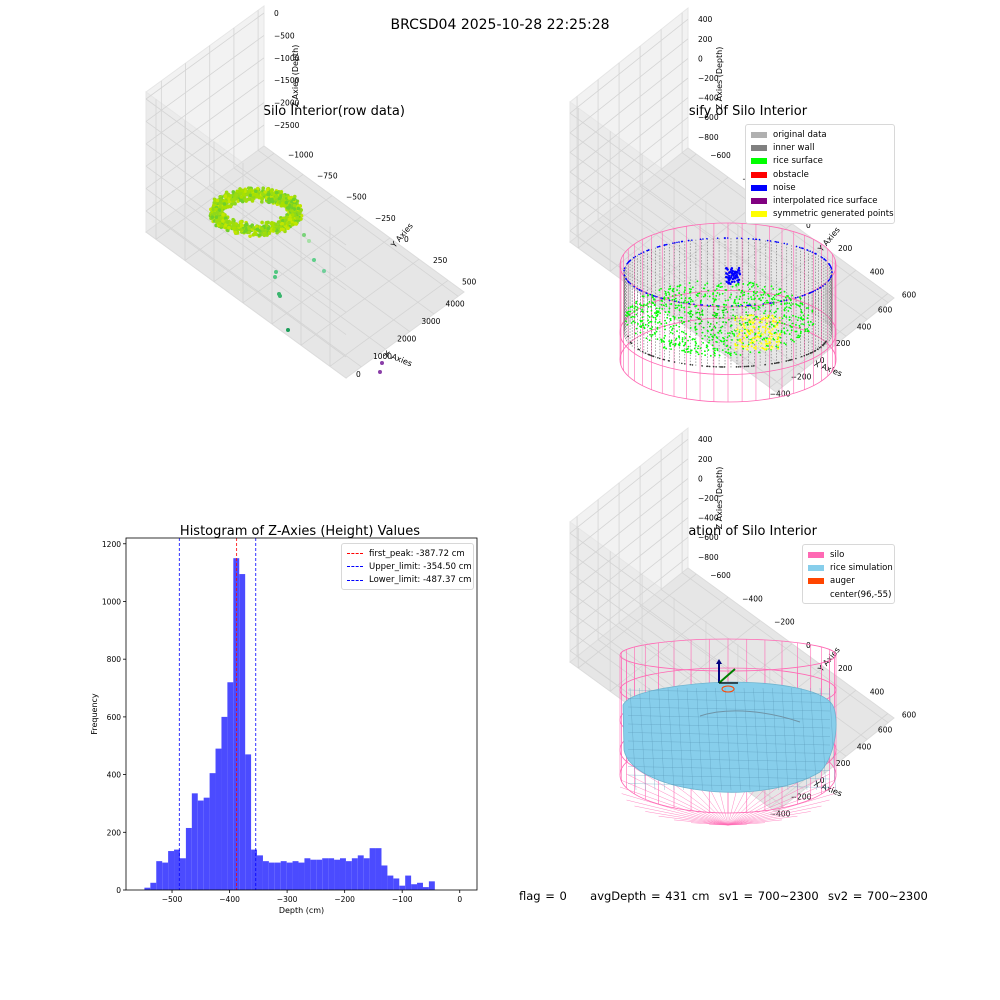 This screenshot has width=1000, height=1000. Describe the element at coordinates (440, 260) in the screenshot. I see `y-tick-label: 250` at that location.